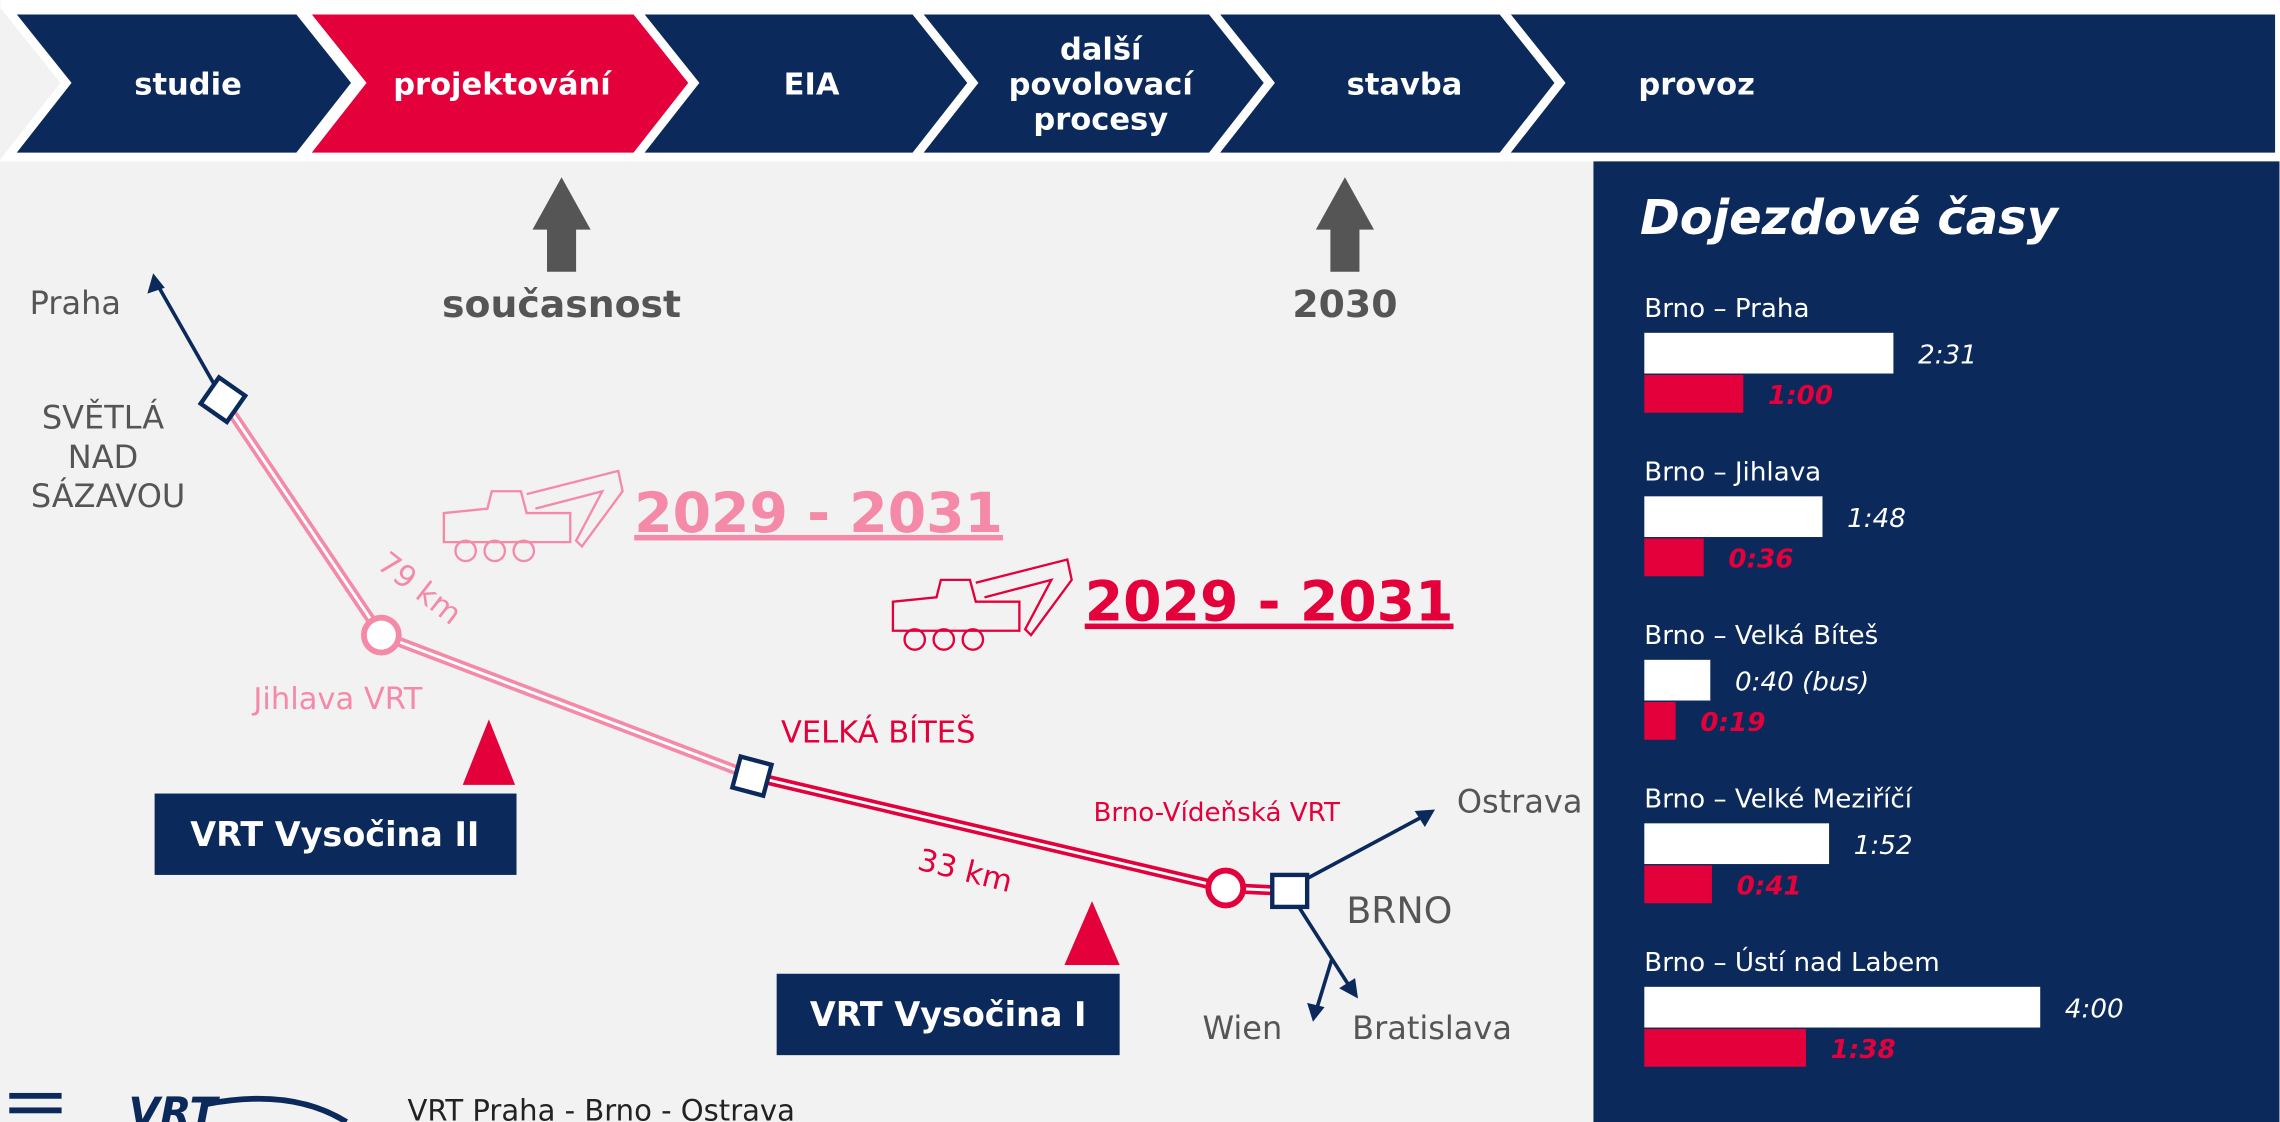 This screenshot has height=1122, width=2280. Describe the element at coordinates (1100, 119) in the screenshot. I see `step-line: procesy` at that location.